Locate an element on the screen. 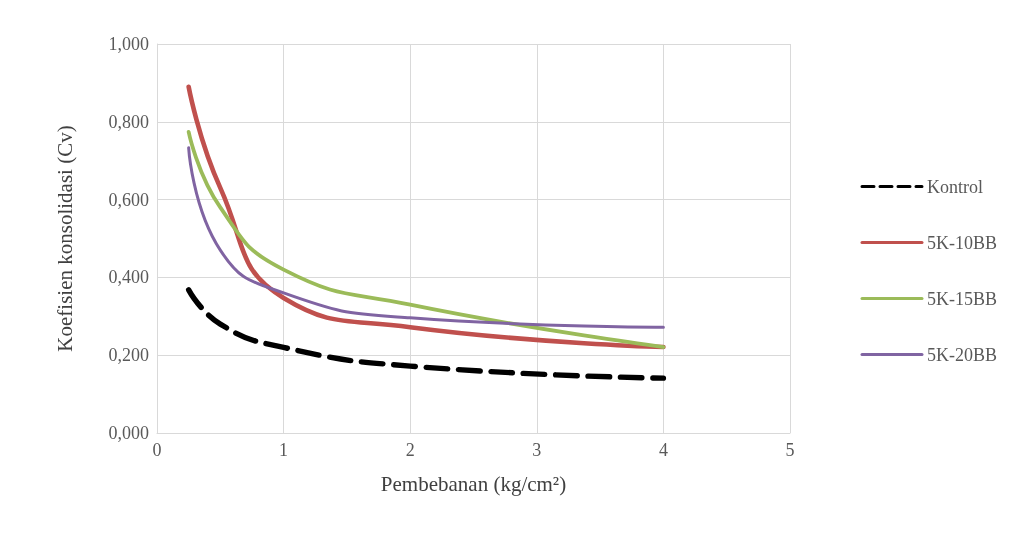 This screenshot has width=1022, height=541. x-tick-label: 4 is located at coordinates (663, 450).